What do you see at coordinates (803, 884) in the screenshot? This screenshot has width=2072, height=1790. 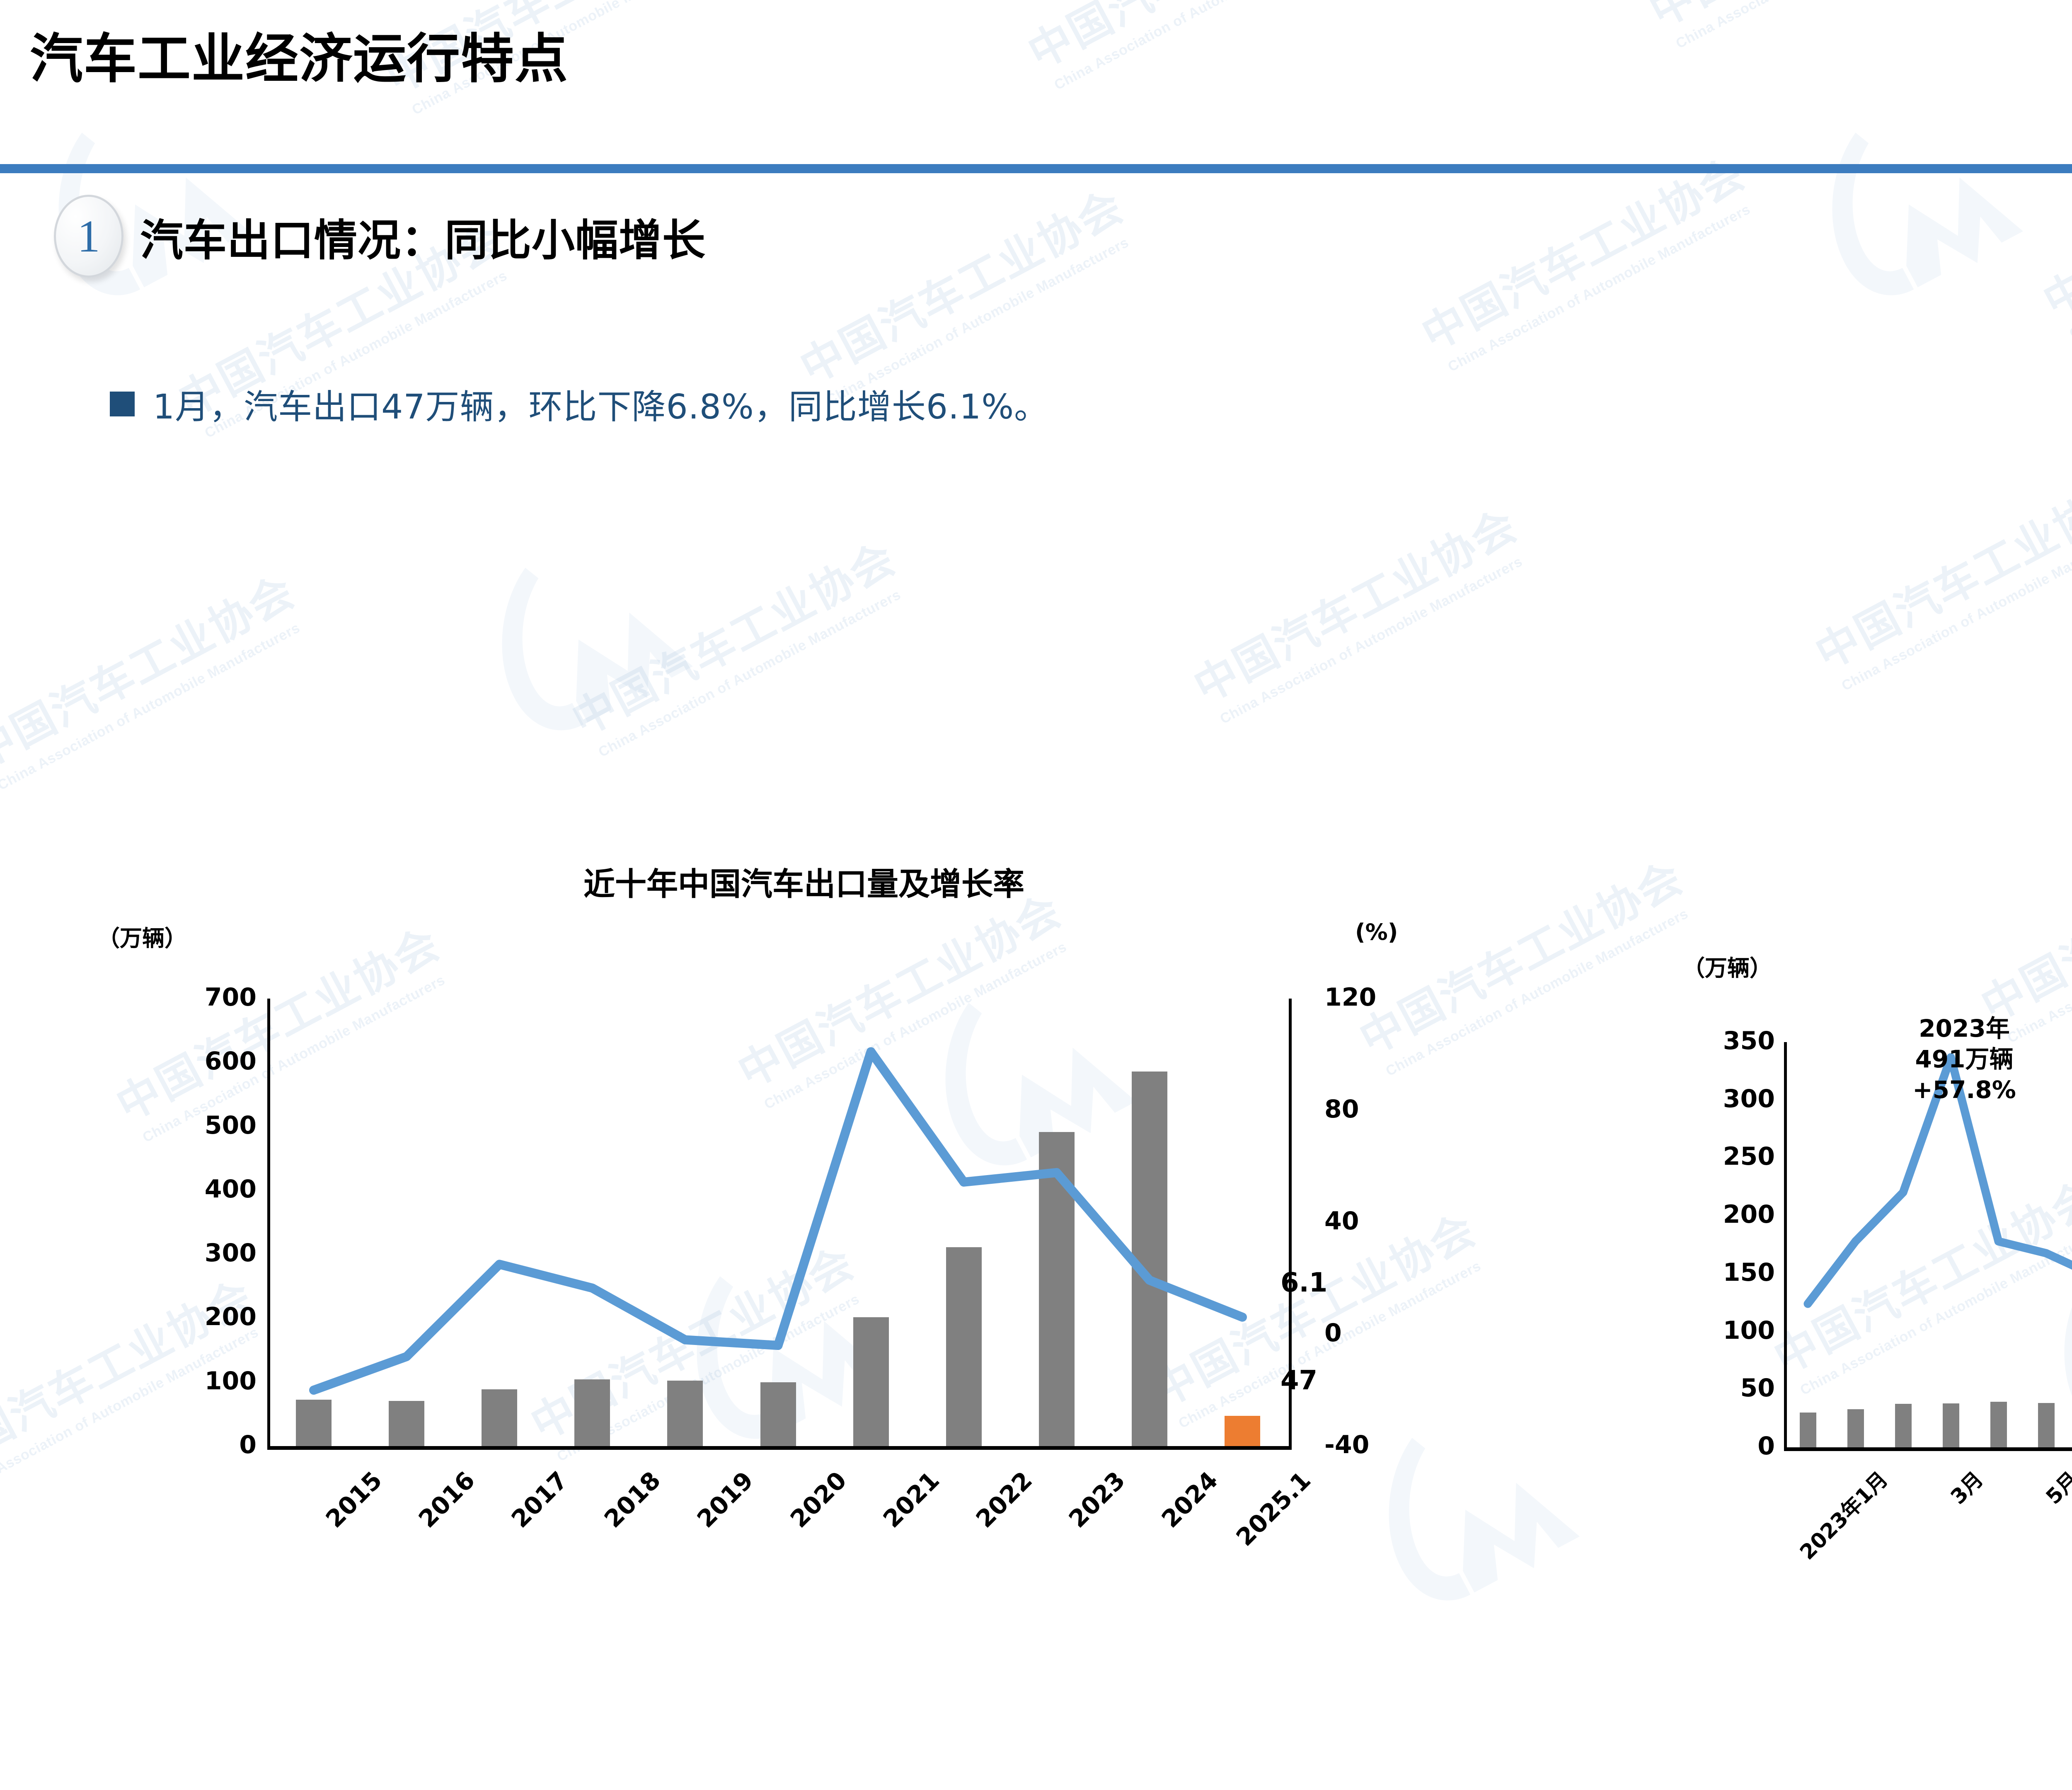 I see `chart-title: 近十年中国汽车出口量及增长率` at bounding box center [803, 884].